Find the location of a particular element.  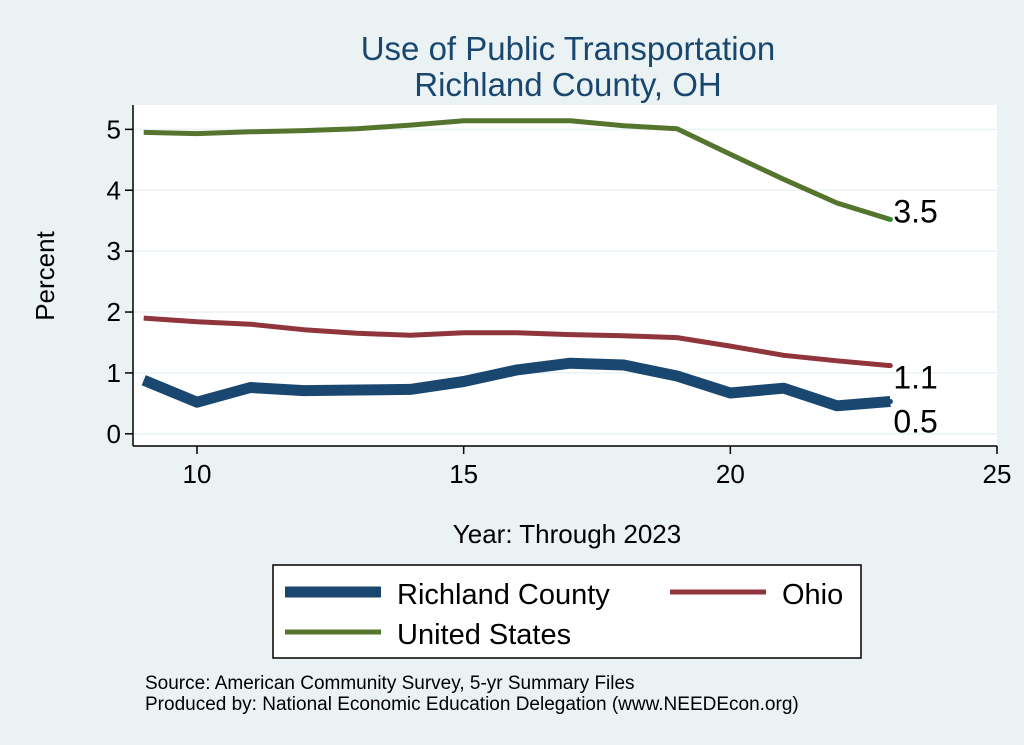

legend-label-richland: Richland County is located at coordinates (503, 595).